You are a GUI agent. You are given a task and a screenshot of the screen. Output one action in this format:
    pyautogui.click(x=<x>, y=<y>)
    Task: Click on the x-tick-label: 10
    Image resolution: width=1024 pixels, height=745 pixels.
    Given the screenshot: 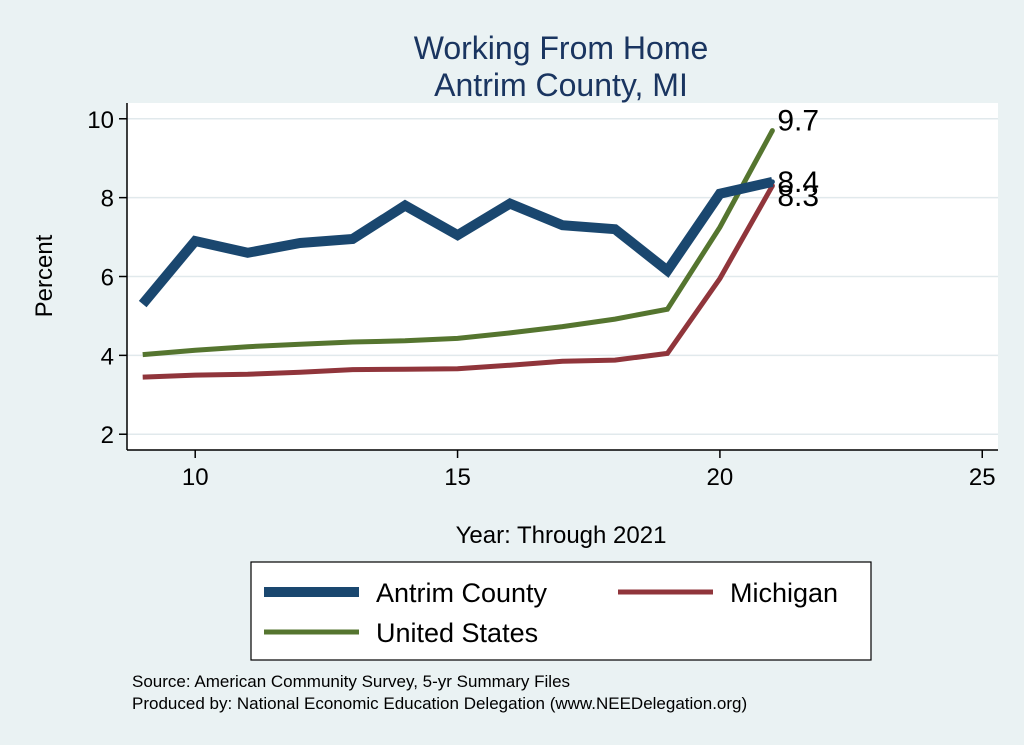 What is the action you would take?
    pyautogui.click(x=195, y=477)
    